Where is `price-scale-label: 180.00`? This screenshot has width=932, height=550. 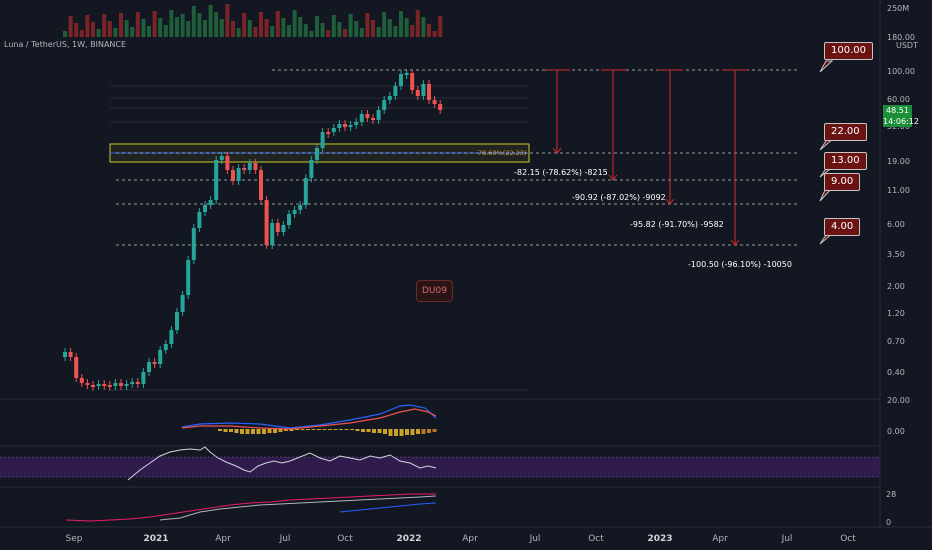
price-scale-label: 180.00 is located at coordinates (901, 37).